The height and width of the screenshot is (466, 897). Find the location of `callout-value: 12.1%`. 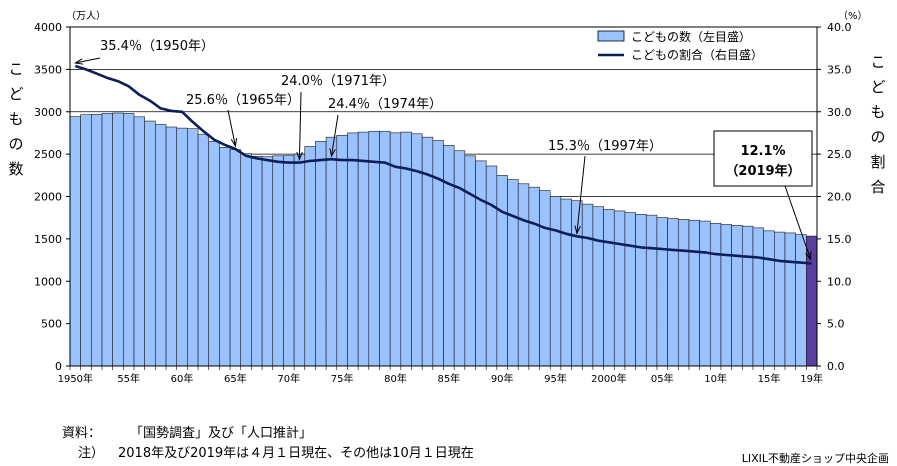

callout-value: 12.1% is located at coordinates (762, 151).